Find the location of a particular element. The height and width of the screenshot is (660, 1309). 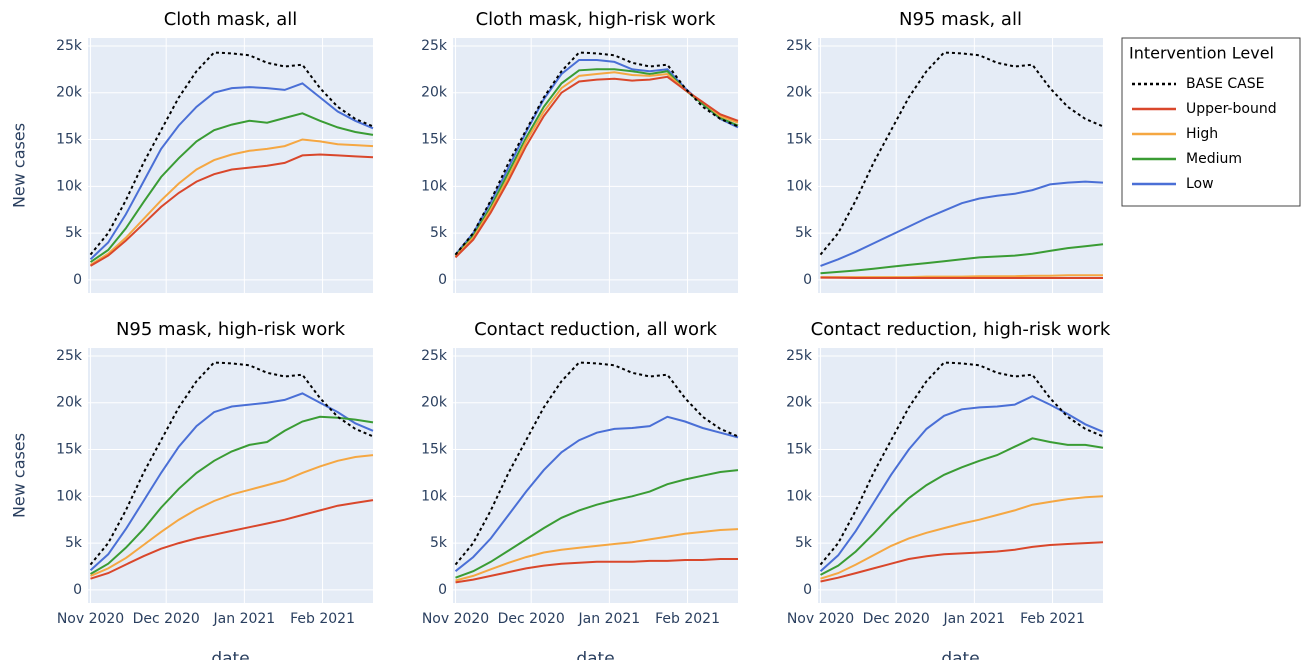

legend-label: Low is located at coordinates (1200, 184).